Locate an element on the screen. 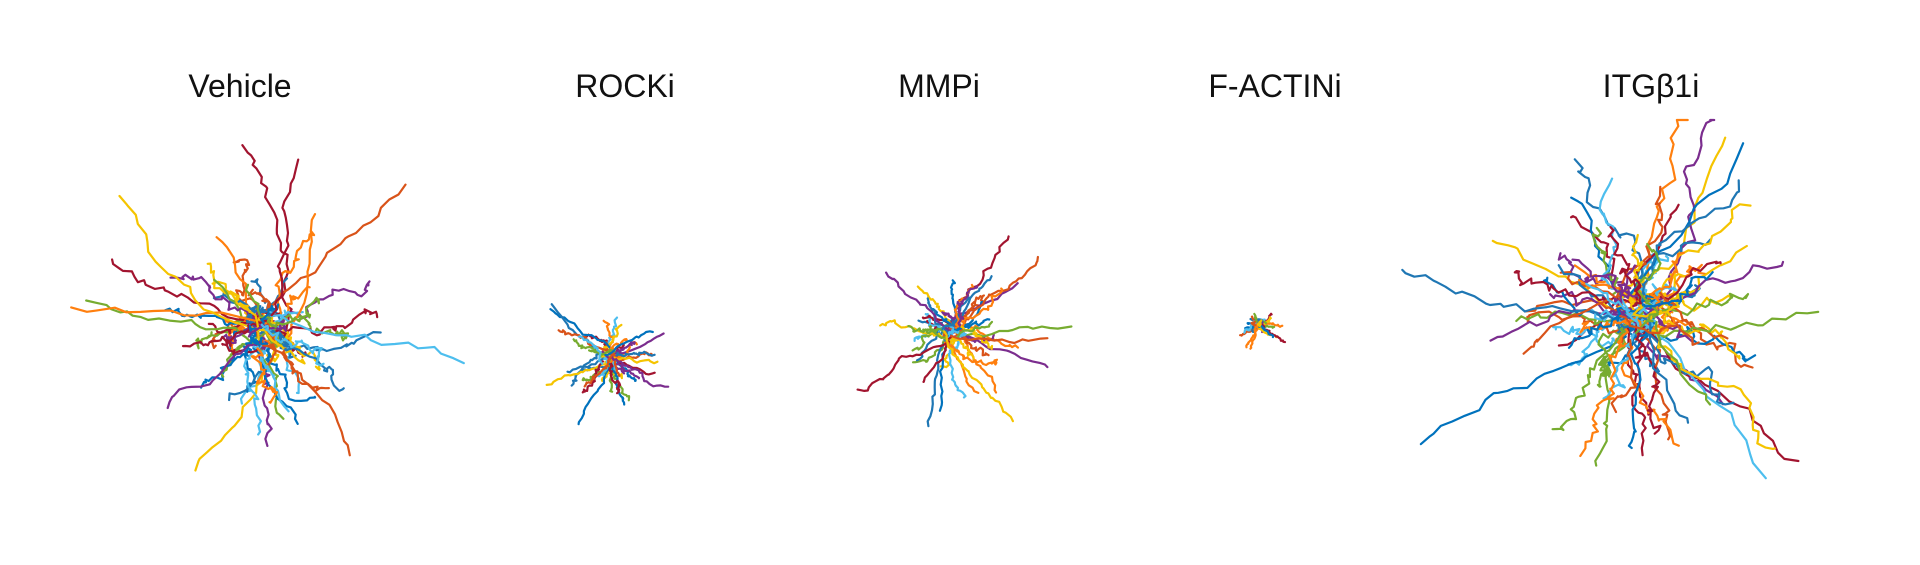 This screenshot has height=565, width=1920. panel-title-vehicle: Vehicle is located at coordinates (239, 86).